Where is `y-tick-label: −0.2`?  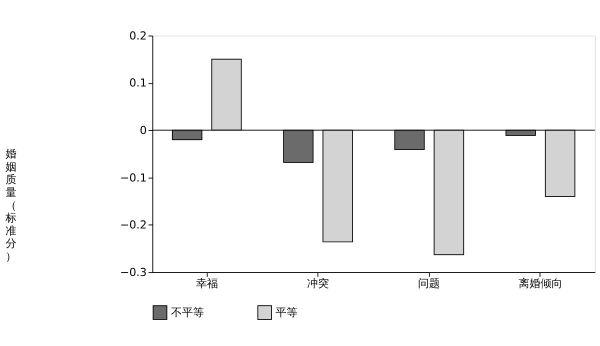 y-tick-label: −0.2 is located at coordinates (133, 225).